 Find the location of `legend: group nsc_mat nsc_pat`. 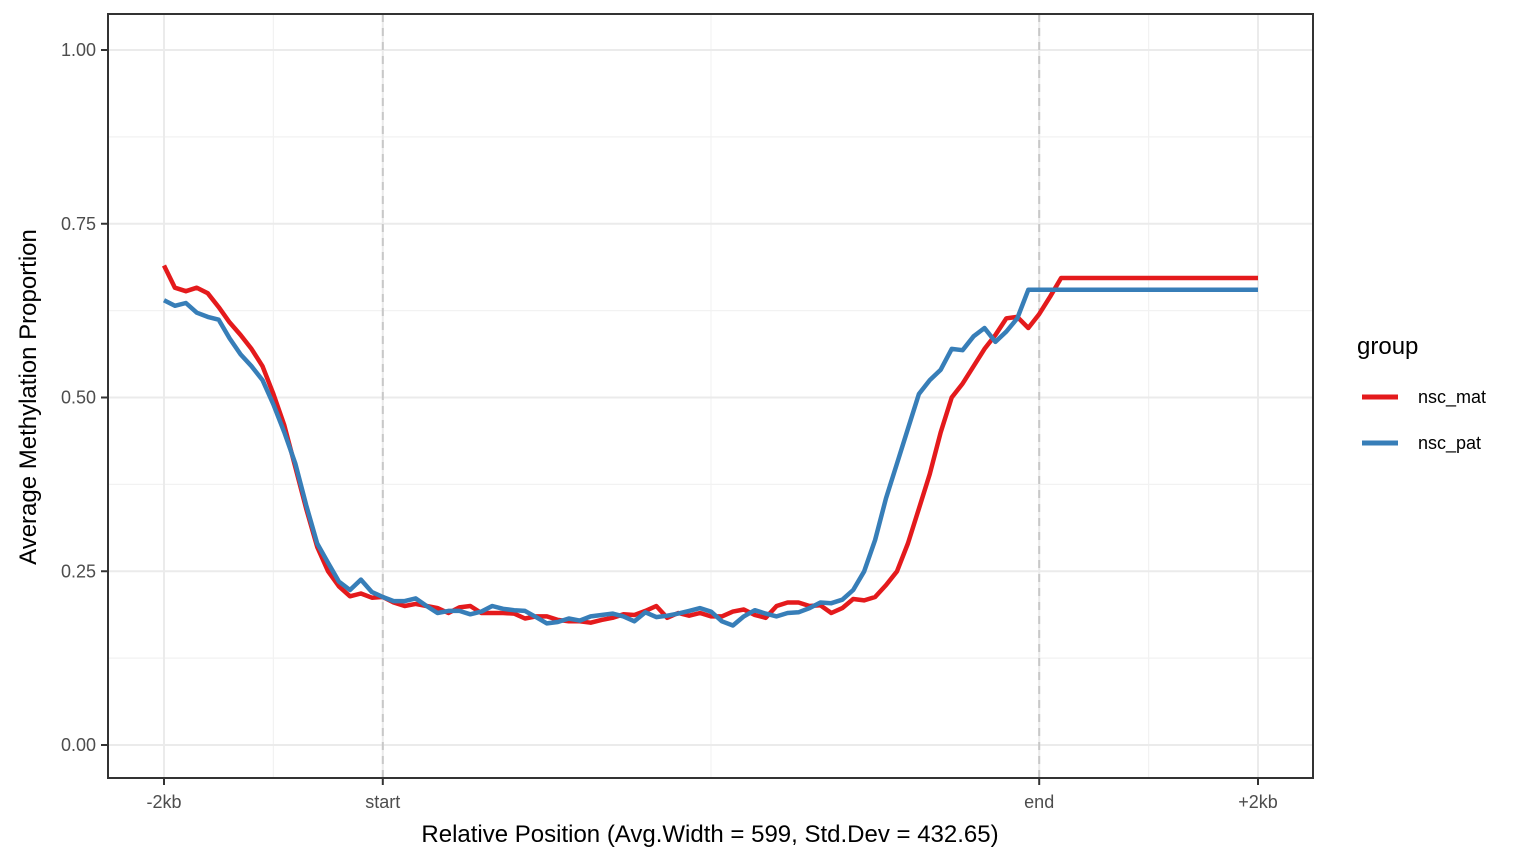

legend: group nsc_mat nsc_pat is located at coordinates (1421, 393).